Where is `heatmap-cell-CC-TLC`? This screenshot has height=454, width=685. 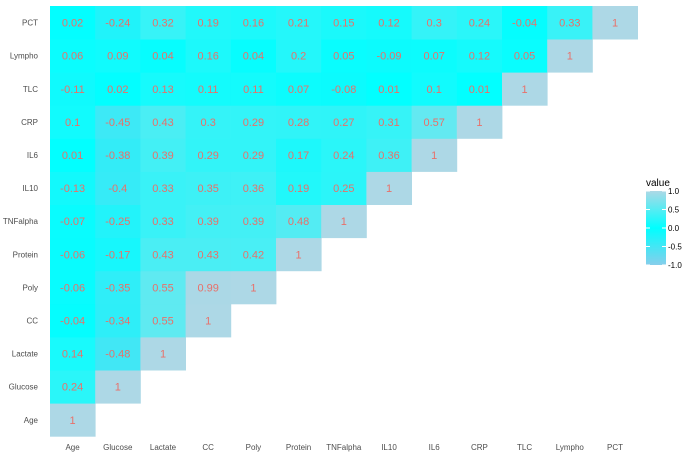 heatmap-cell-CC-TLC is located at coordinates (208, 89).